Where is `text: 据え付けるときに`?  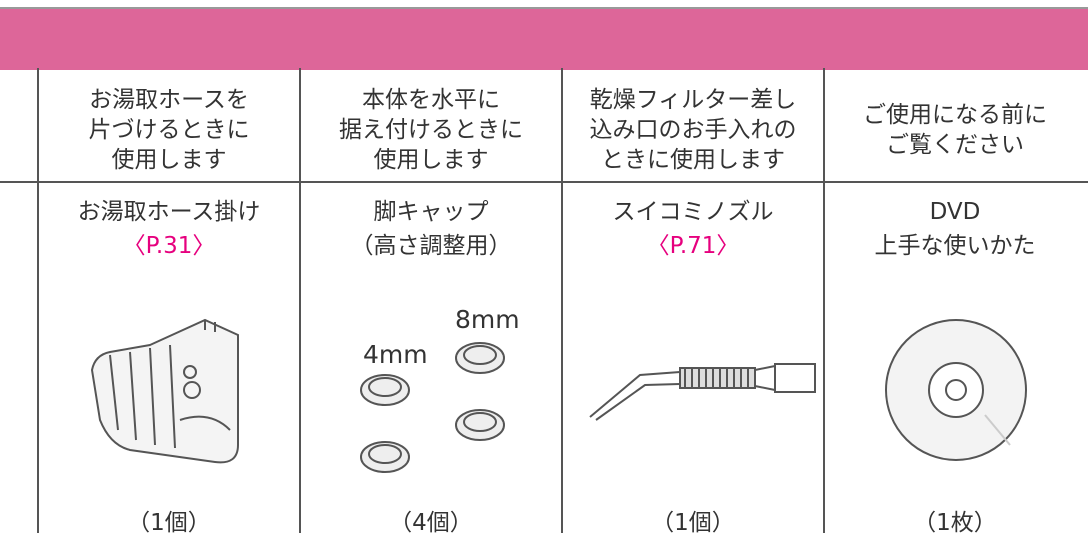
text: 据え付けるときに is located at coordinates (431, 130).